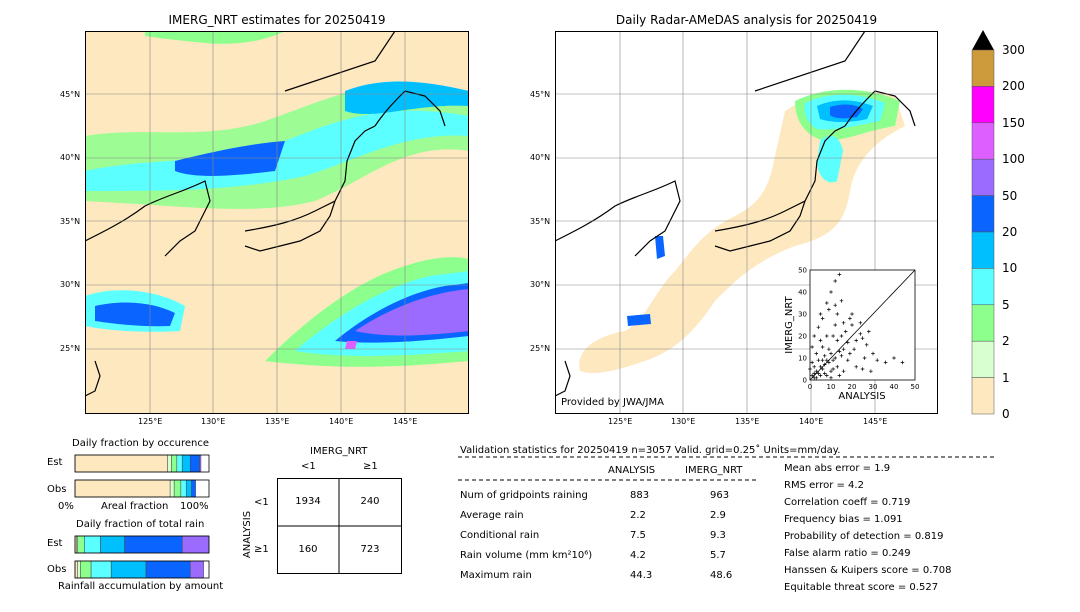 The height and width of the screenshot is (612, 1080). Describe the element at coordinates (612, 402) in the screenshot. I see `data-credit: Provided by JWA/JMA` at that location.